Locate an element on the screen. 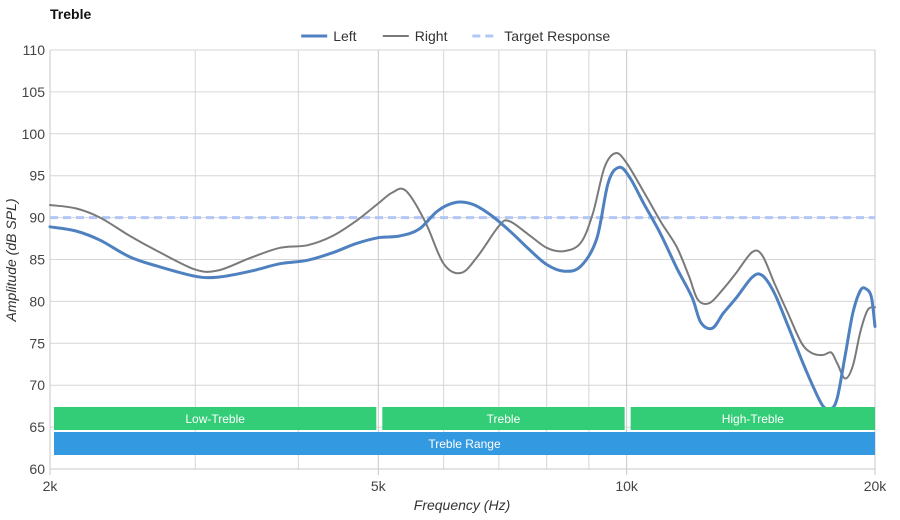  y-tick-label: 80 is located at coordinates (37, 301).